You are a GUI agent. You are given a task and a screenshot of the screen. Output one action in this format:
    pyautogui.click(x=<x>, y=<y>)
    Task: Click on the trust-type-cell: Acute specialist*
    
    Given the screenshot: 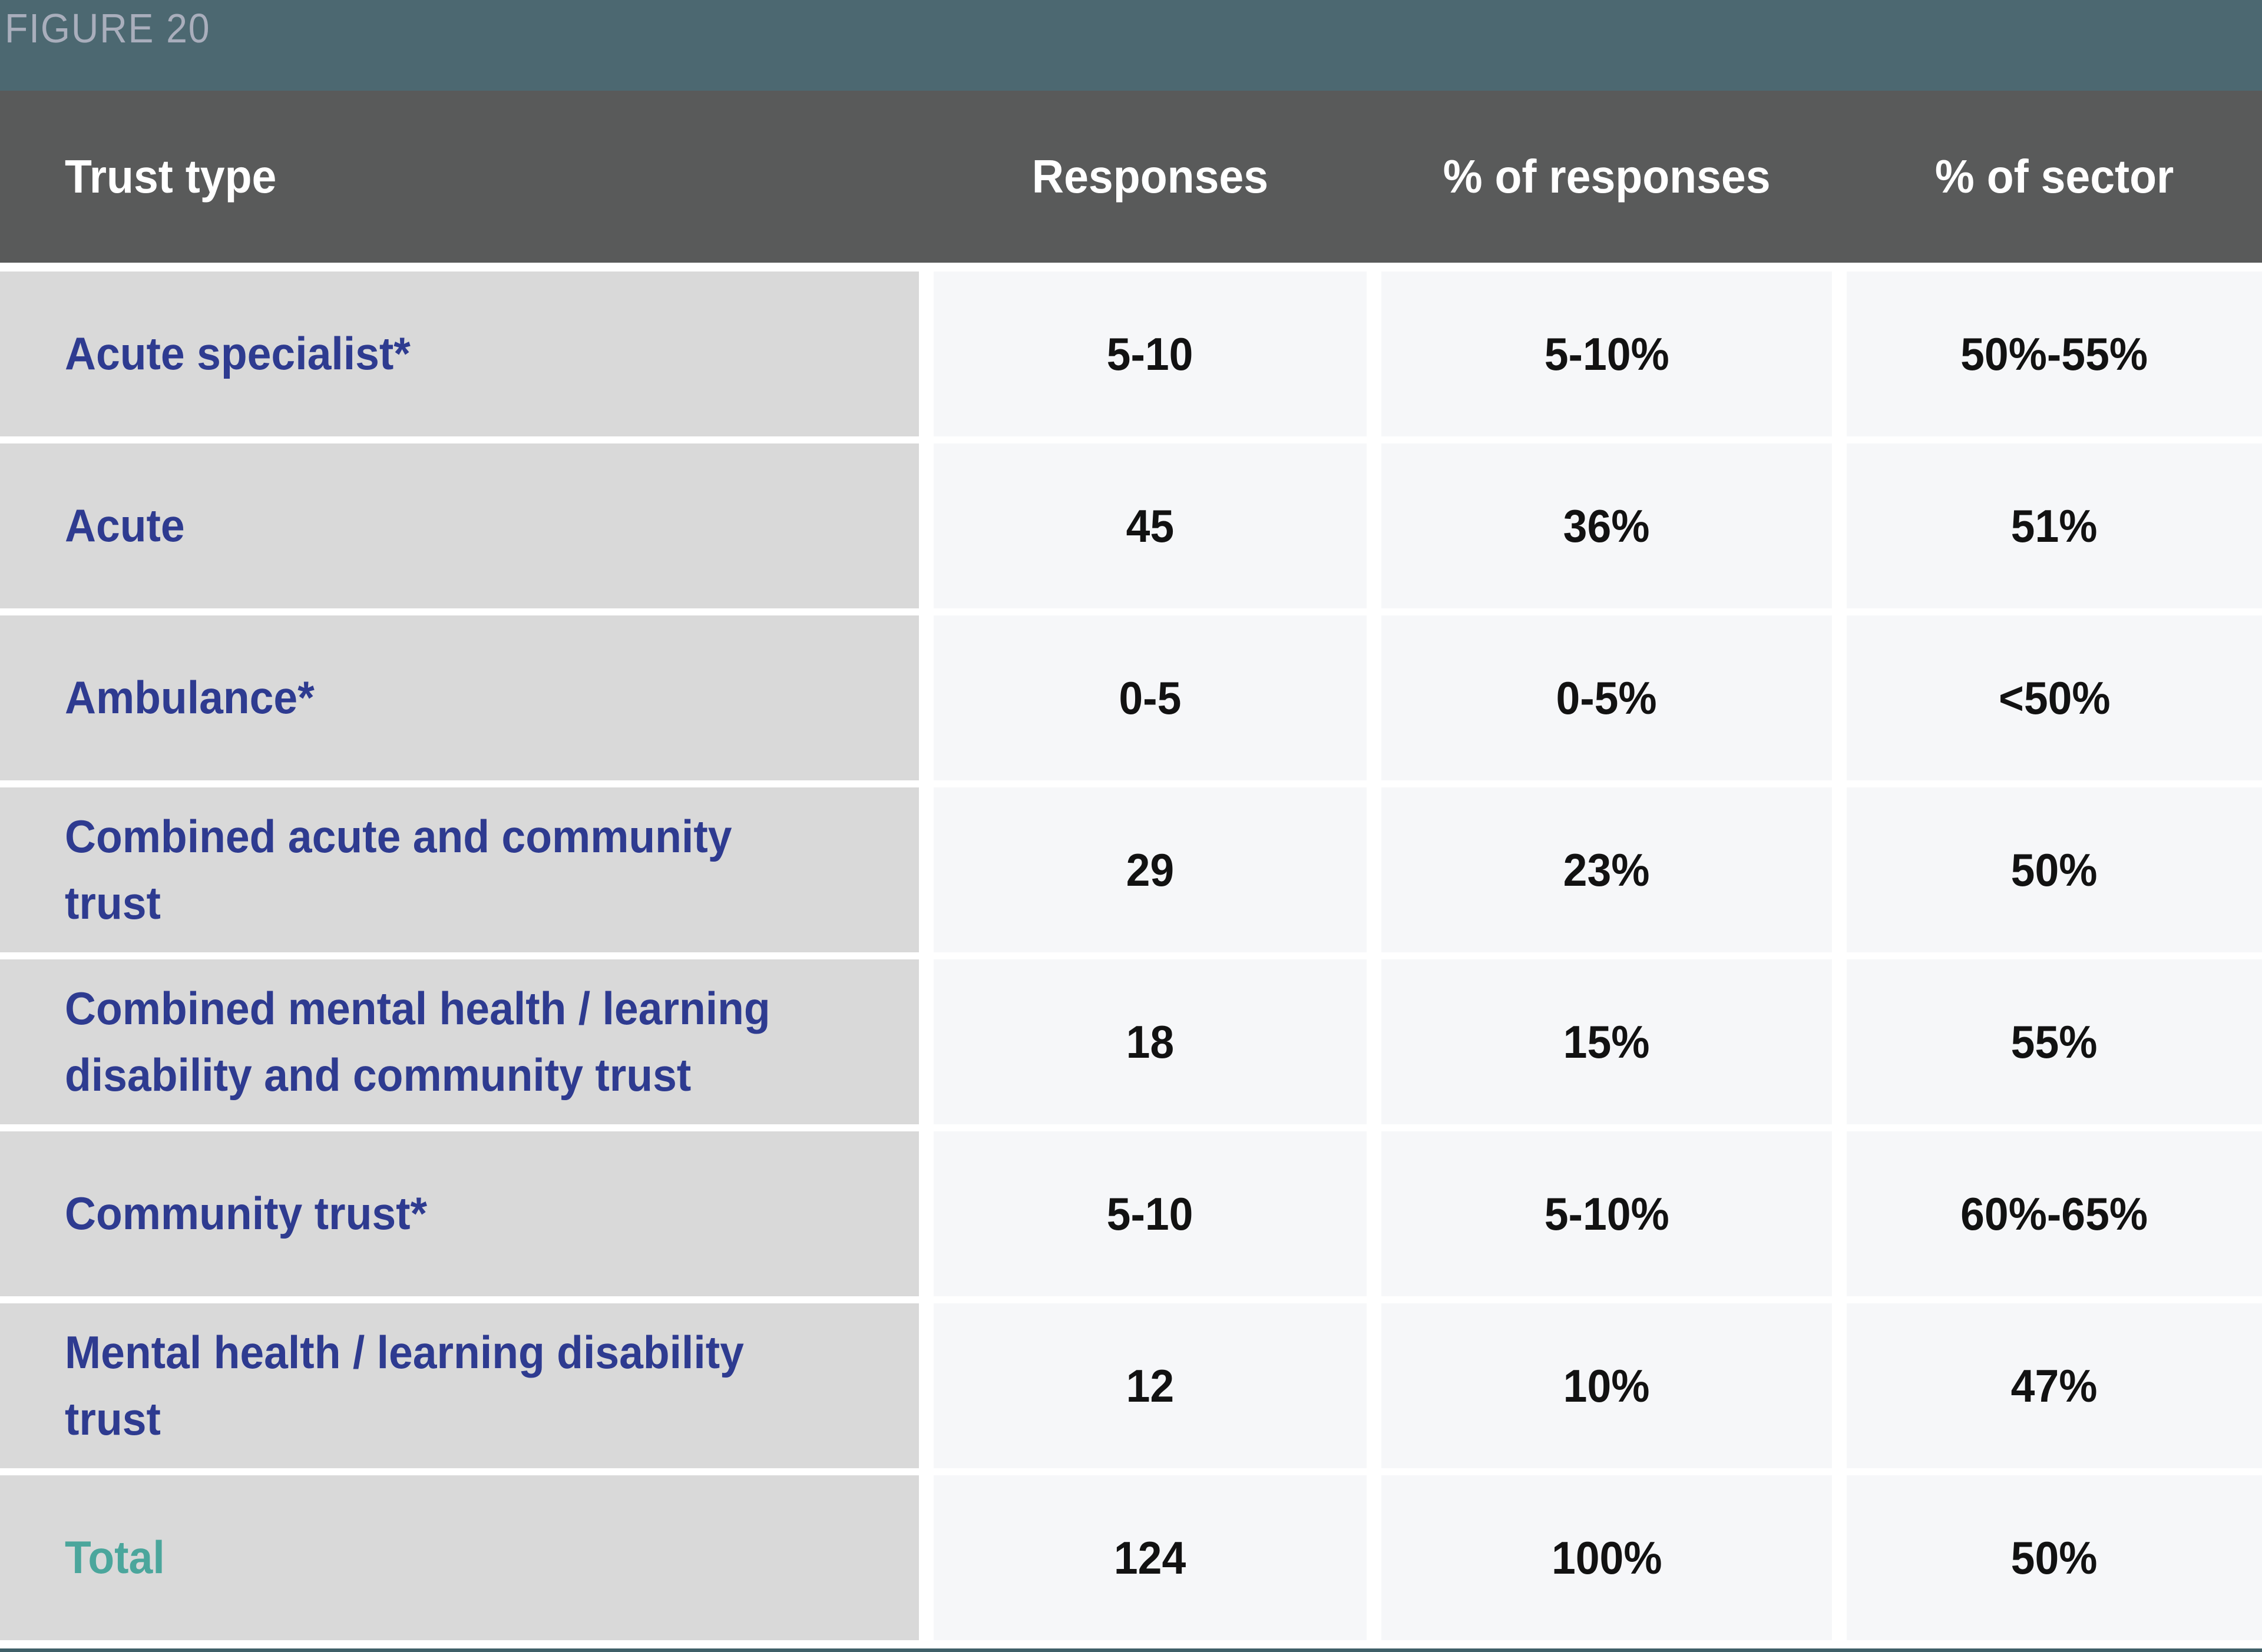 What is the action you would take?
    pyautogui.click(x=460, y=354)
    